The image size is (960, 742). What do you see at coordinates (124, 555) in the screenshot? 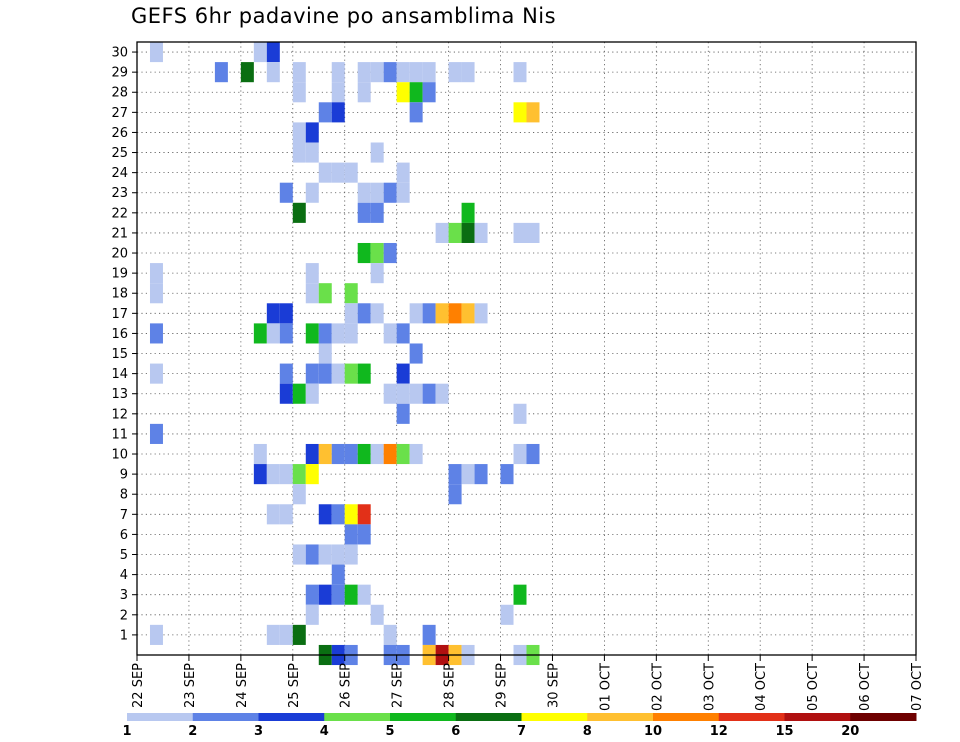
I see `y-tick-label: 5` at bounding box center [124, 555].